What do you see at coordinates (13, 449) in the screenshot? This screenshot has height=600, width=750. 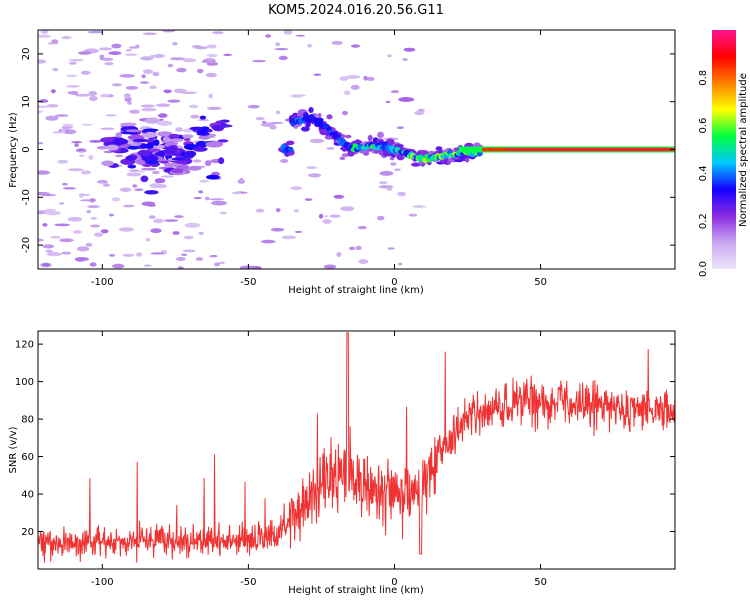 I see `snr-y-axis-label: SNR (v/v)` at bounding box center [13, 449].